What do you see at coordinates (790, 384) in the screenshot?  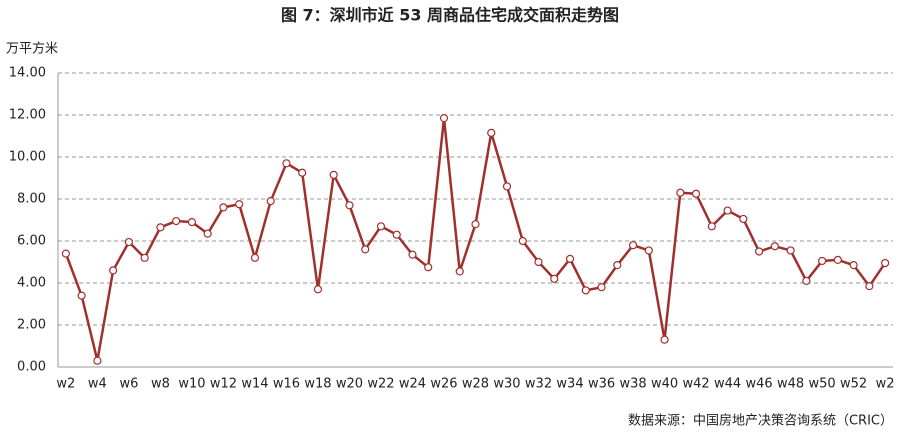 I see `x-tick-label: w48` at bounding box center [790, 384].